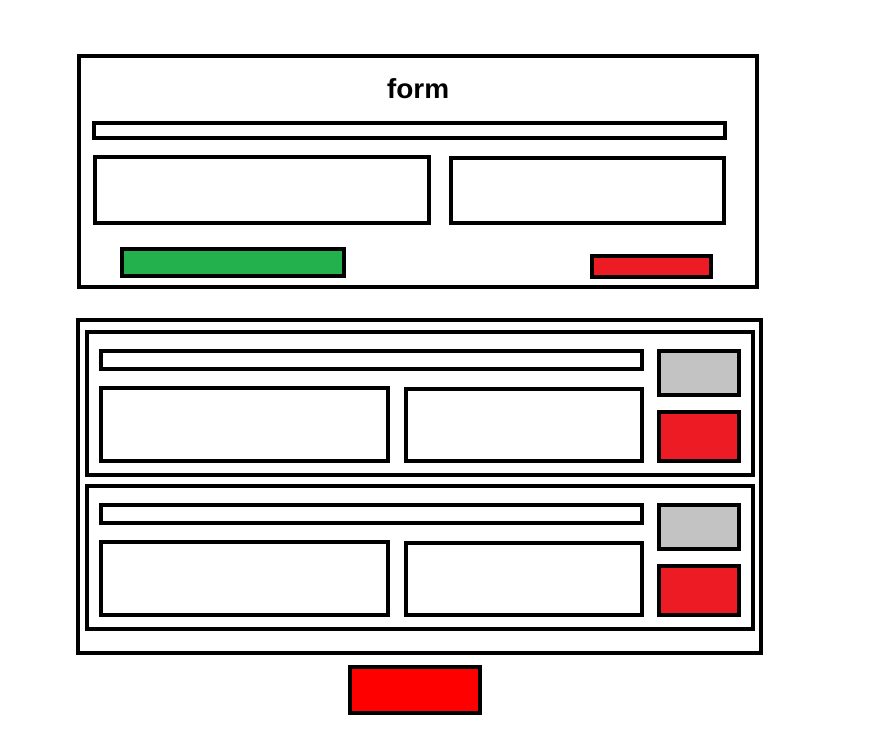  I want to click on form-title: form, so click(418, 88).